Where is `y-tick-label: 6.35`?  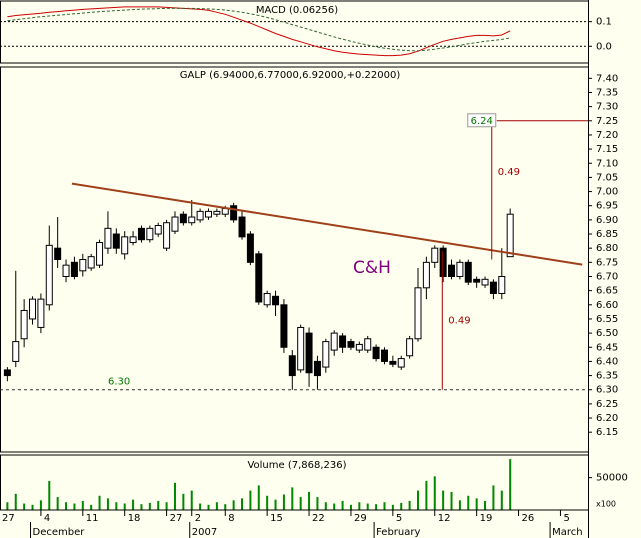
y-tick-label: 6.35 is located at coordinates (607, 376).